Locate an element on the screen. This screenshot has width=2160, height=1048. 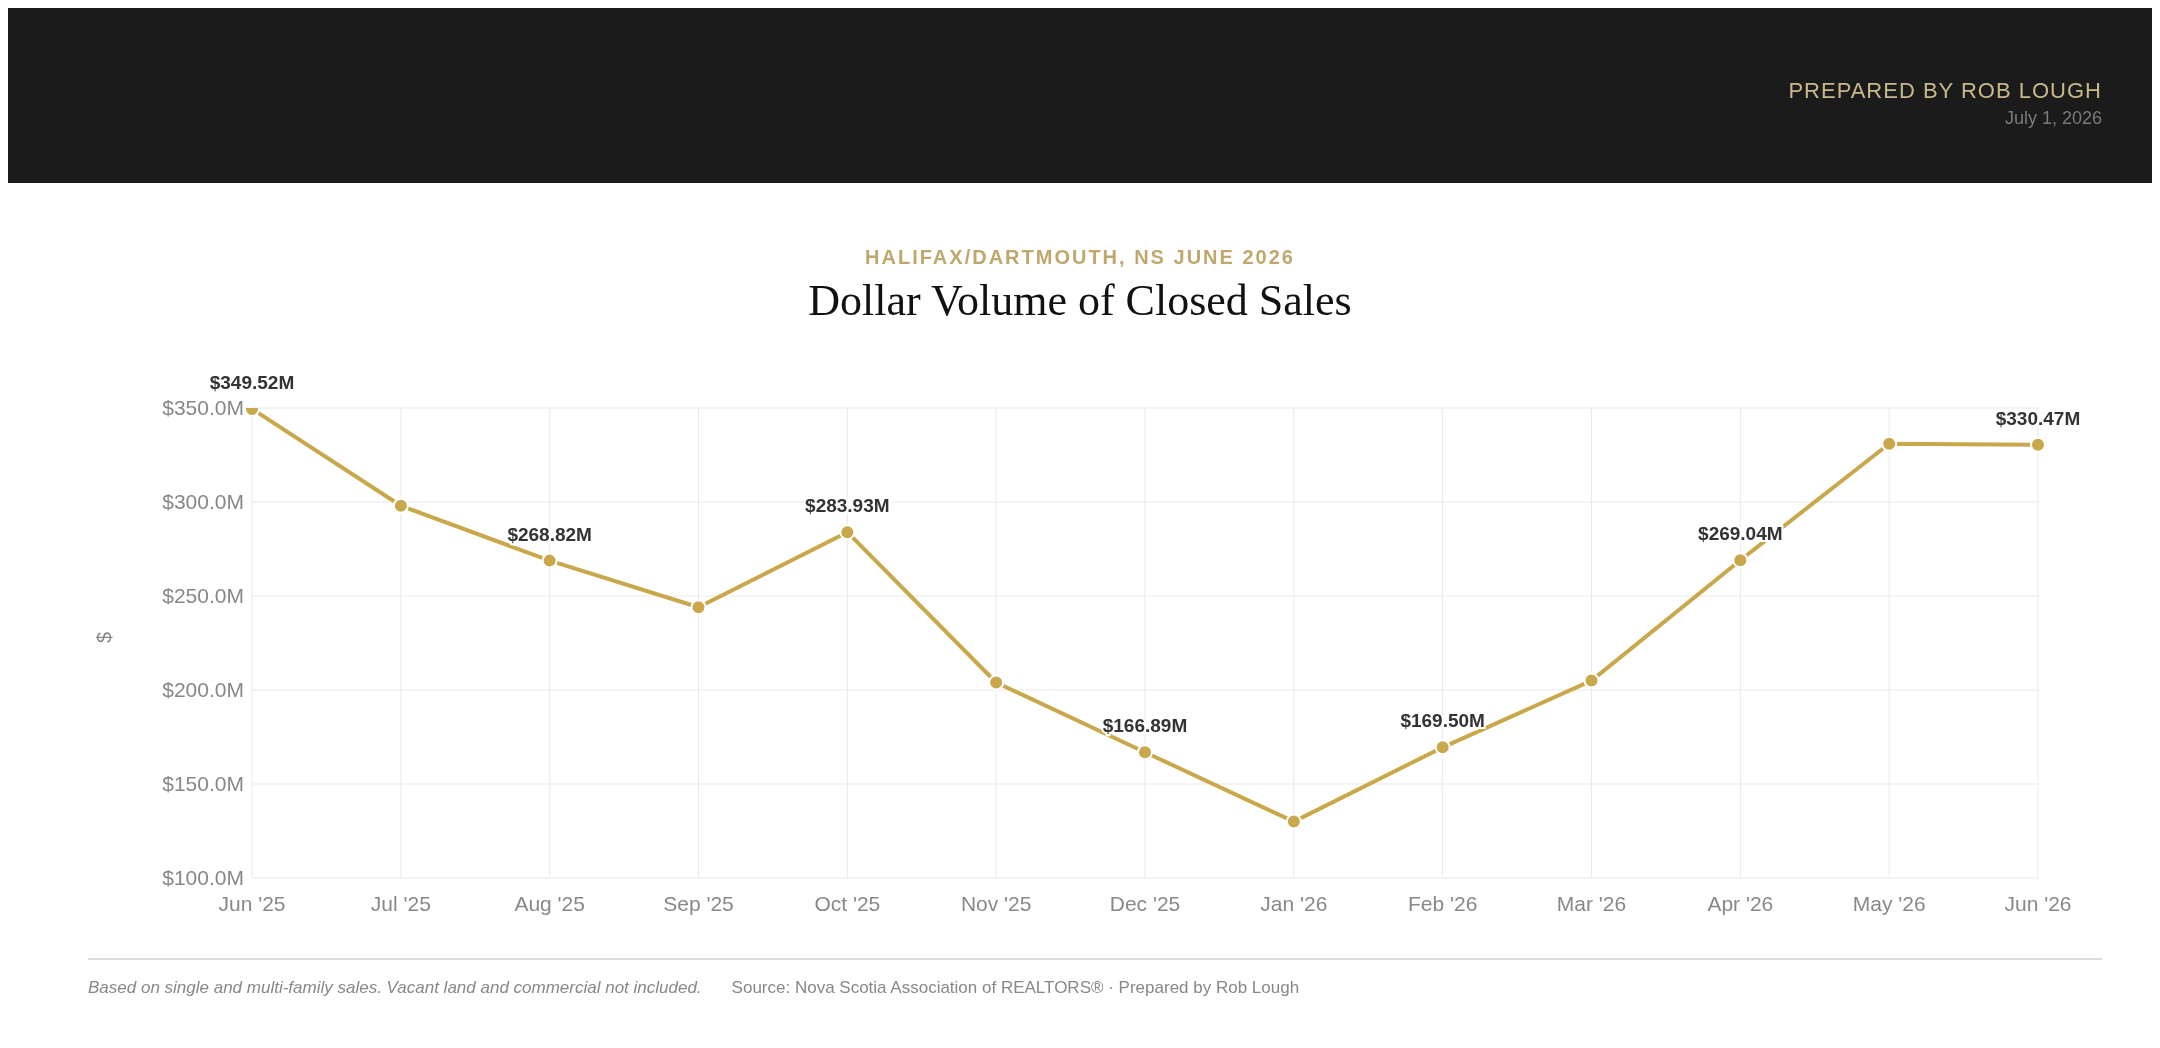
chart-subtitle: HALIFAX/DARTMOUTH, NS JUNE 2026 is located at coordinates (1080, 257).